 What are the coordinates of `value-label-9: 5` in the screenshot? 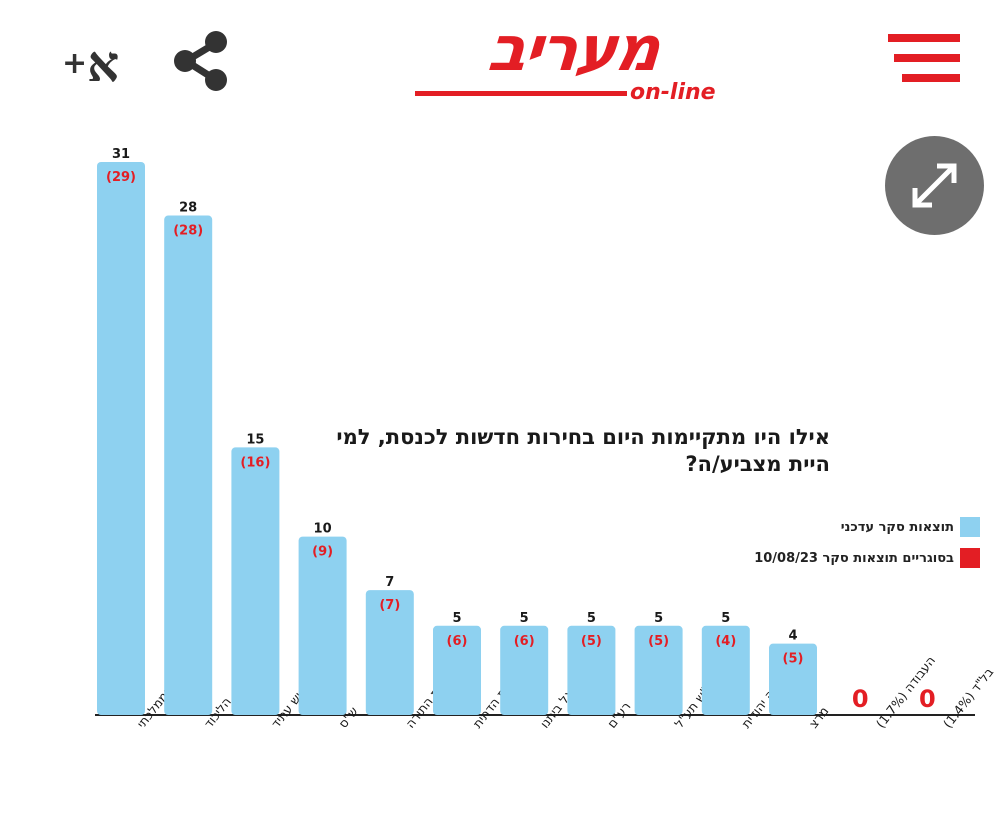 It's located at (725, 618).